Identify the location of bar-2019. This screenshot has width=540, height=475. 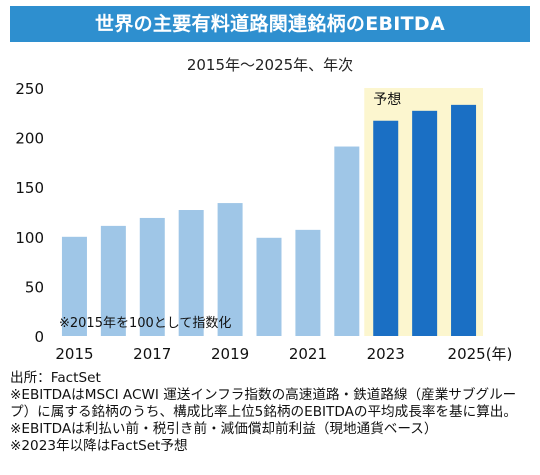
(230, 269).